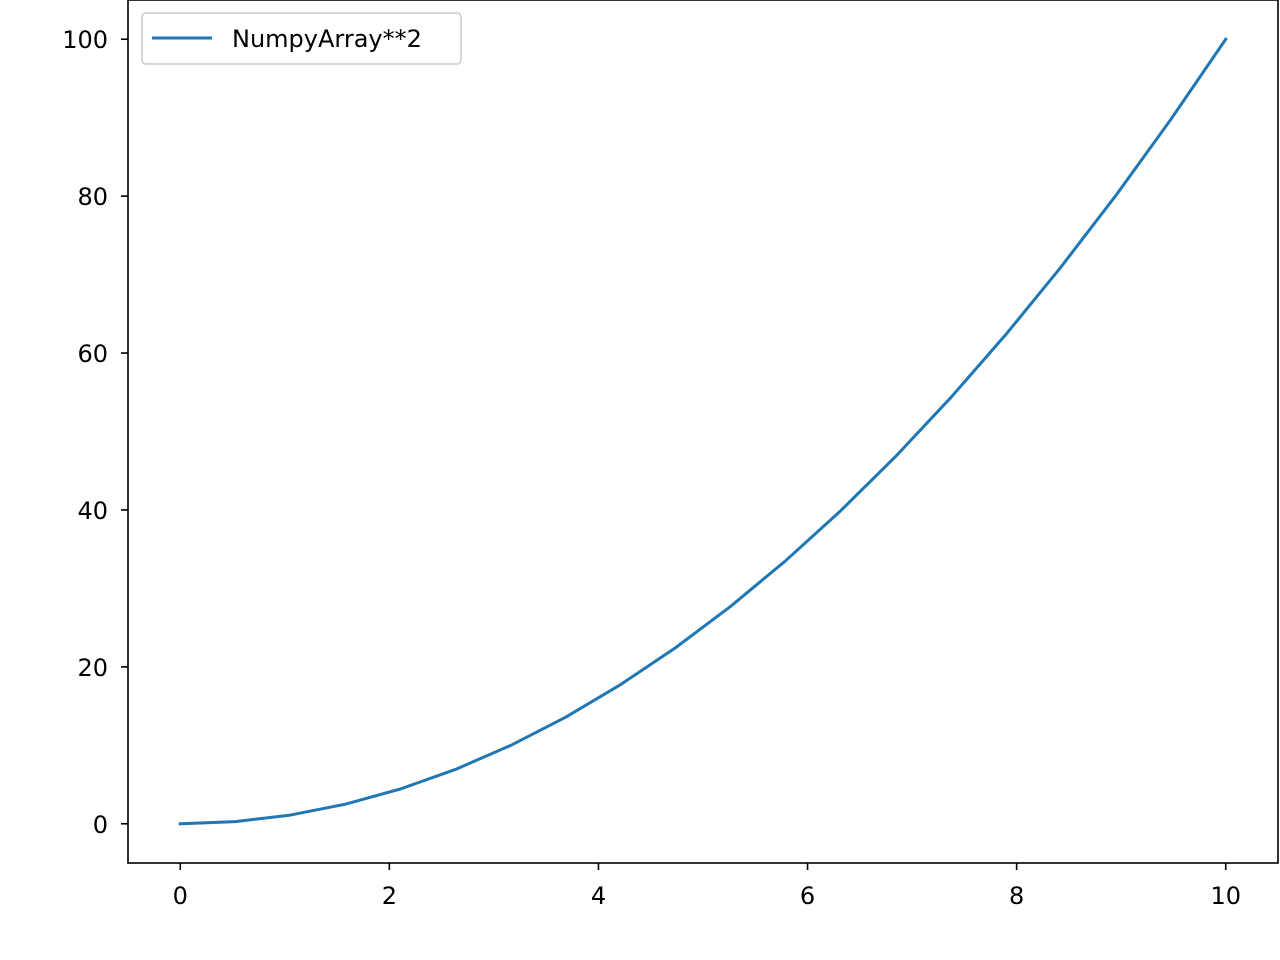 The image size is (1280, 960). Describe the element at coordinates (180, 896) in the screenshot. I see `x-tick-label: 0` at that location.